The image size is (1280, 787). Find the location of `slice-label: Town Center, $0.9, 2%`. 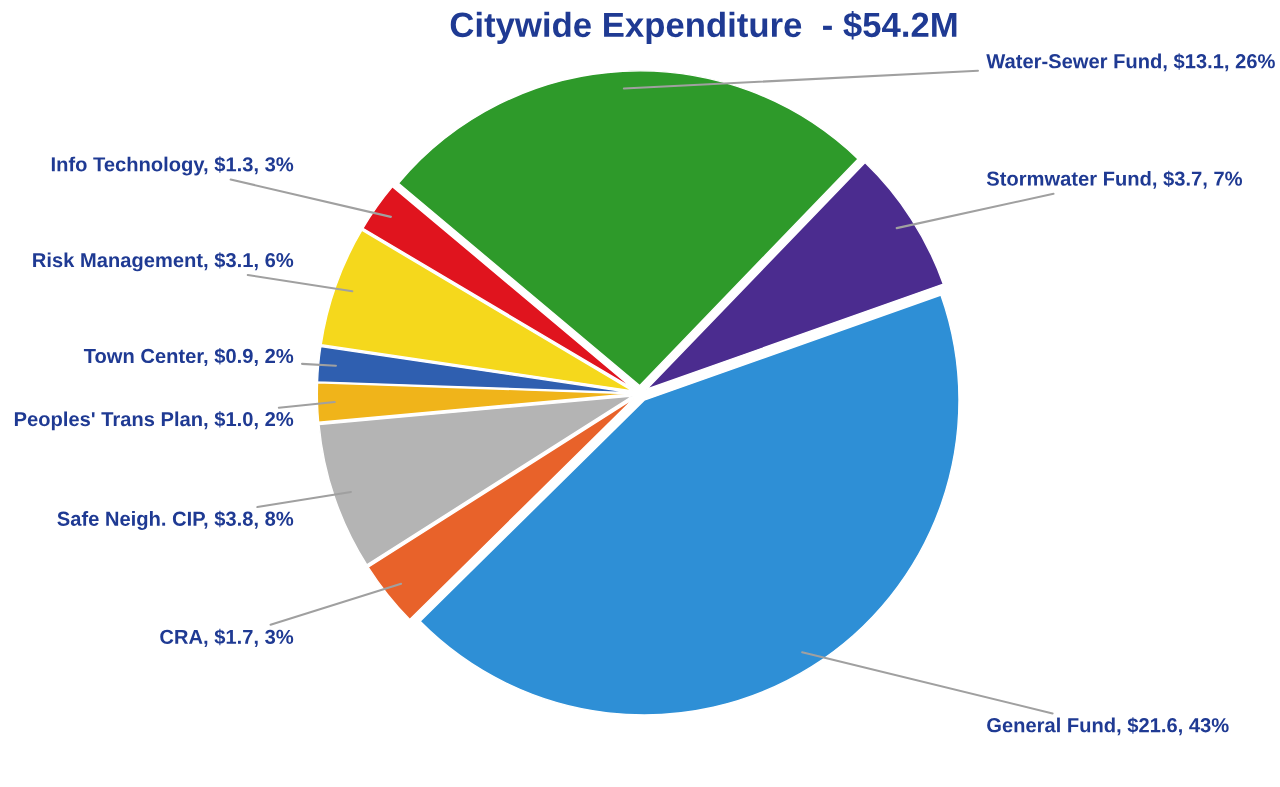

slice-label: Town Center, $0.9, 2% is located at coordinates (188, 357).